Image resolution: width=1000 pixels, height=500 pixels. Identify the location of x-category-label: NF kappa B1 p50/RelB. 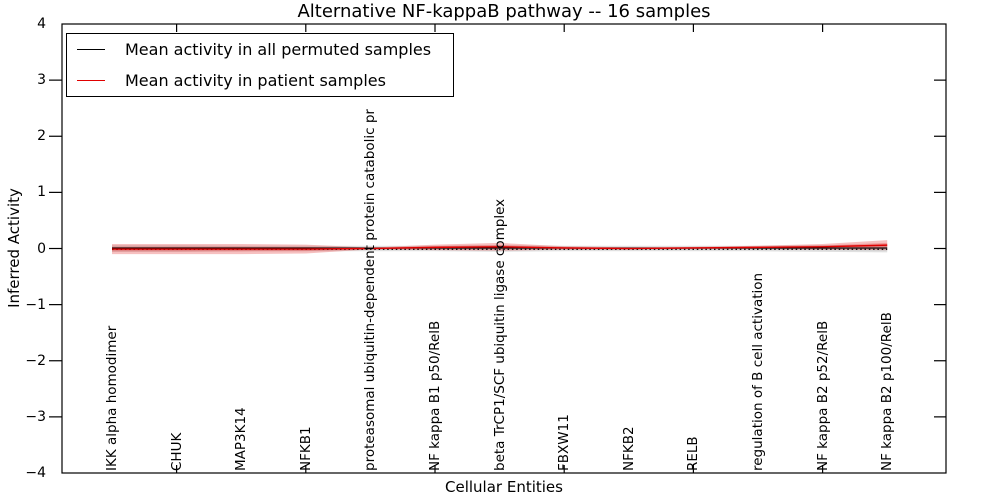
(435, 395).